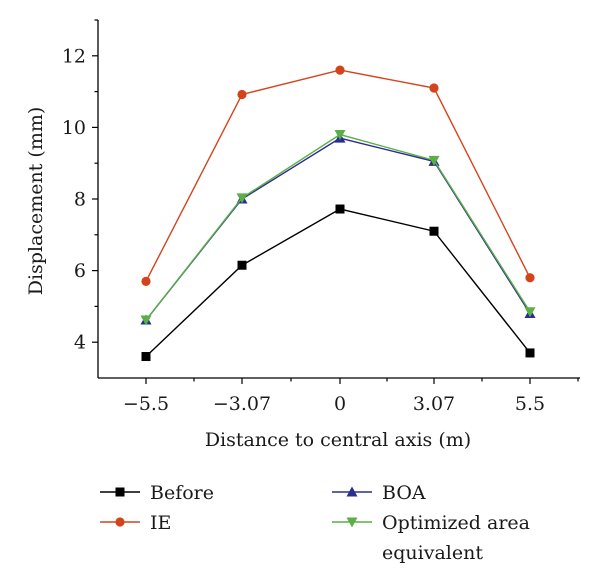 The image size is (600, 587). What do you see at coordinates (80, 271) in the screenshot?
I see `y-tick-label: 6` at bounding box center [80, 271].